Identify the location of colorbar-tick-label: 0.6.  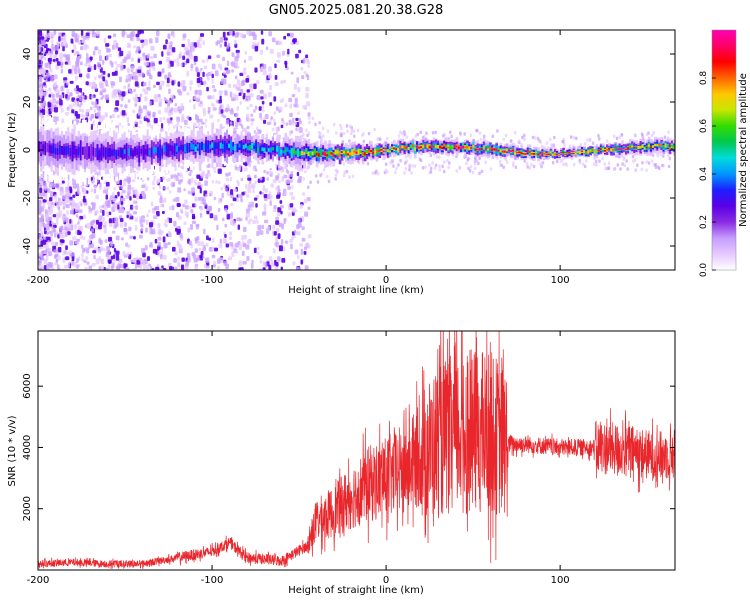
(704, 126).